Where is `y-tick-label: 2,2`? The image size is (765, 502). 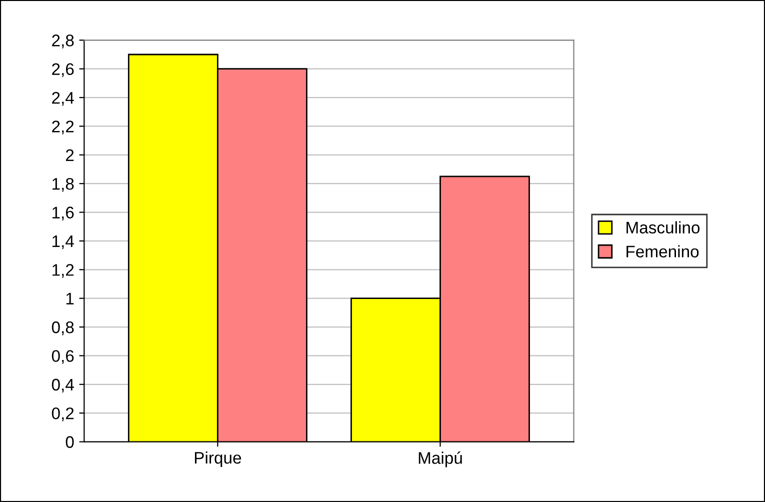 y-tick-label: 2,2 is located at coordinates (63, 127).